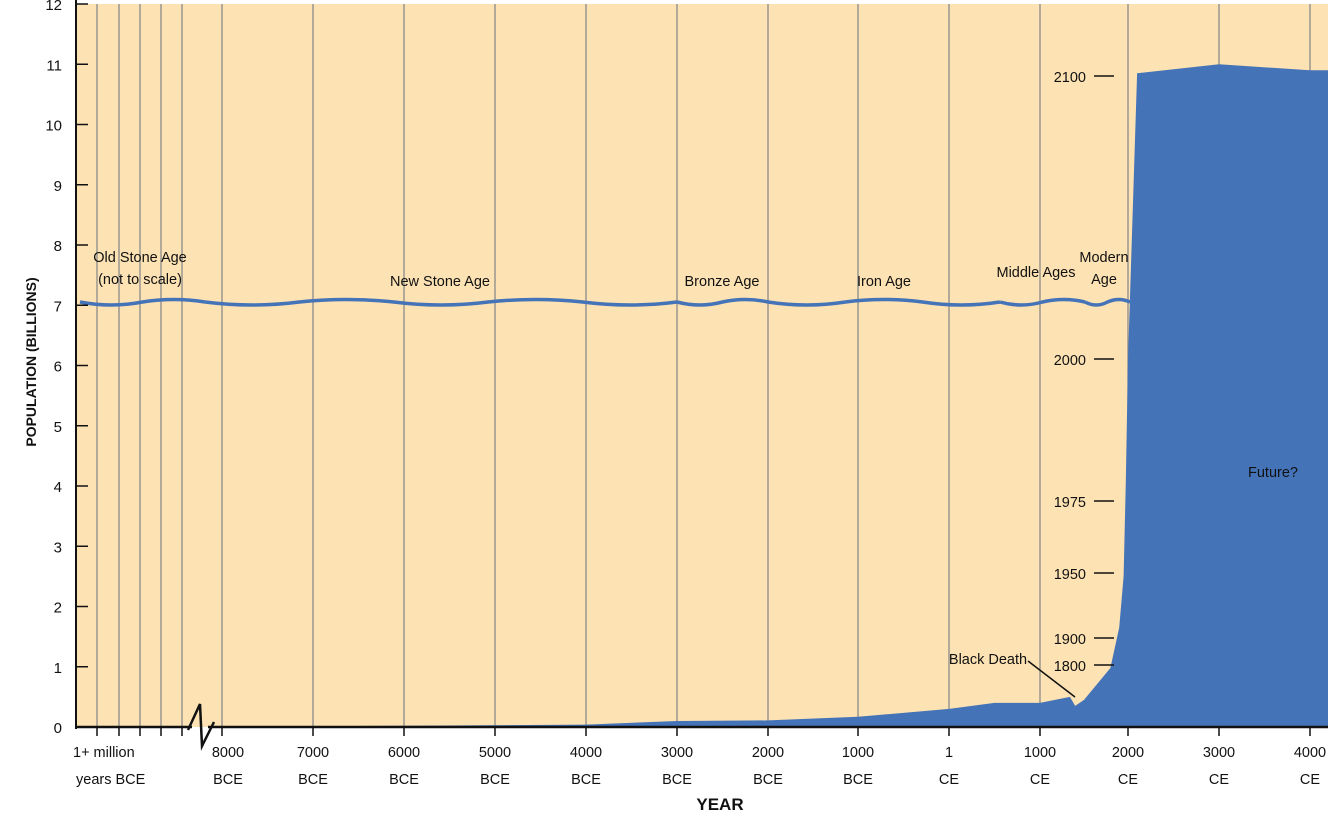 This screenshot has width=1328, height=829. What do you see at coordinates (1070, 361) in the screenshot?
I see `year-annotation: 2000` at bounding box center [1070, 361].